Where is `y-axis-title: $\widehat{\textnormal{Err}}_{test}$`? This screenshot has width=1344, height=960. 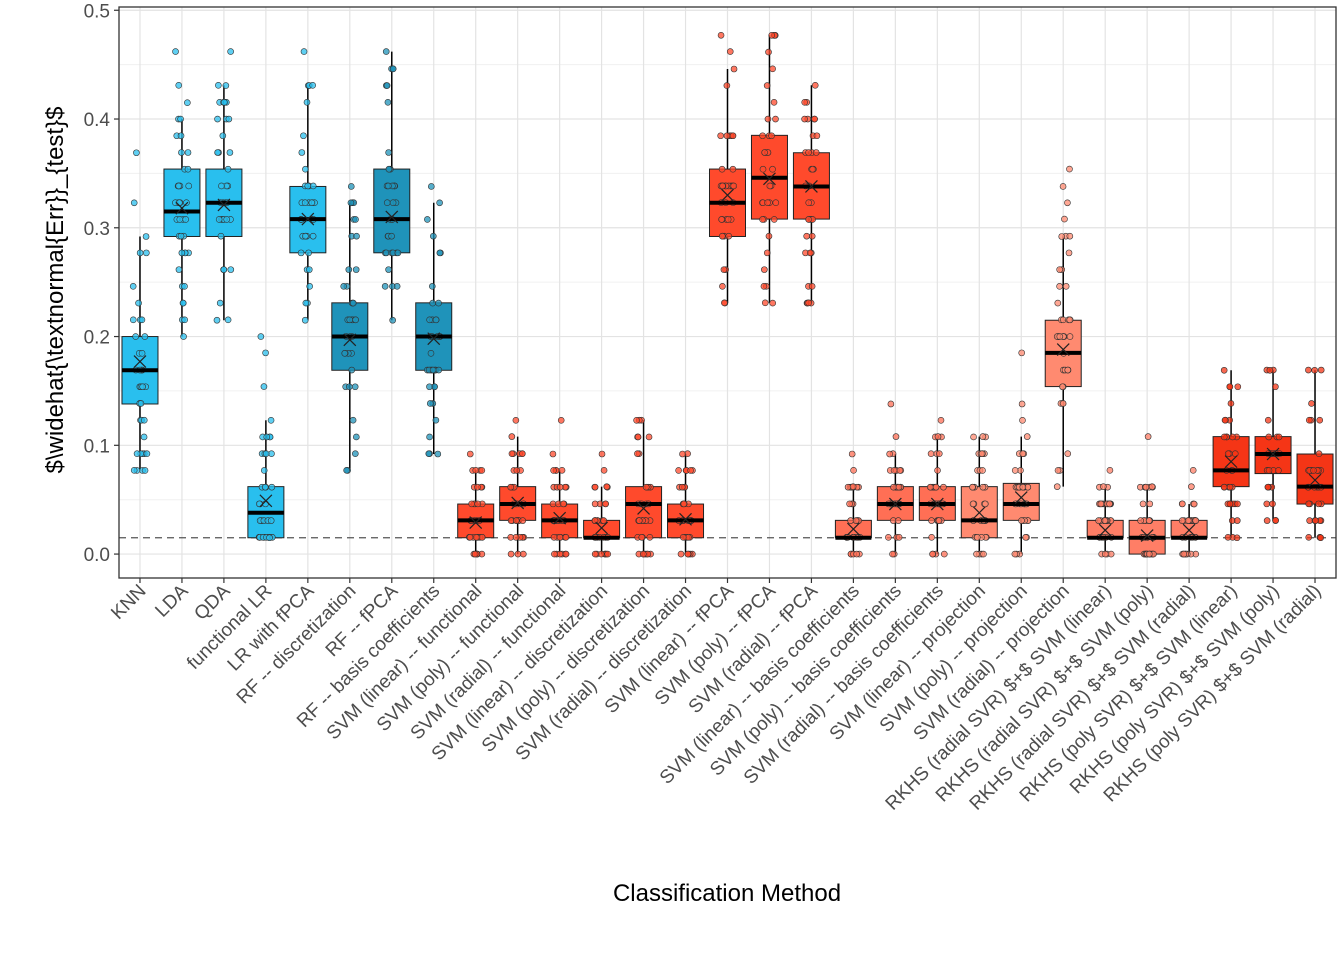 y-axis-title: $\widehat{\textnormal{Err}}_{test}$ is located at coordinates (55, 290).